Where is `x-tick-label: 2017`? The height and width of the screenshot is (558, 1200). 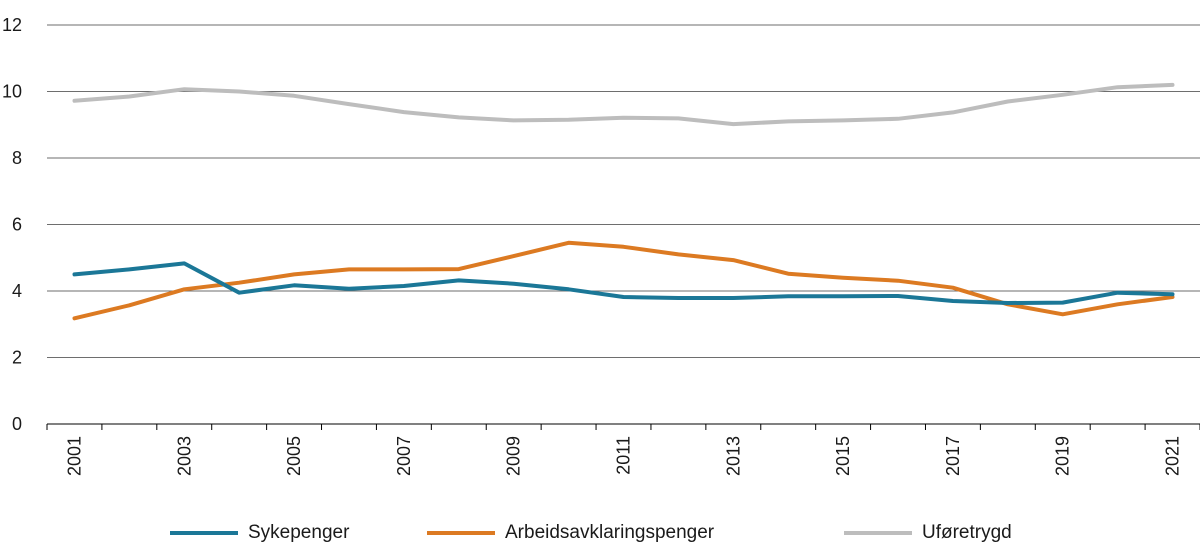
x-tick-label: 2017 is located at coordinates (953, 456).